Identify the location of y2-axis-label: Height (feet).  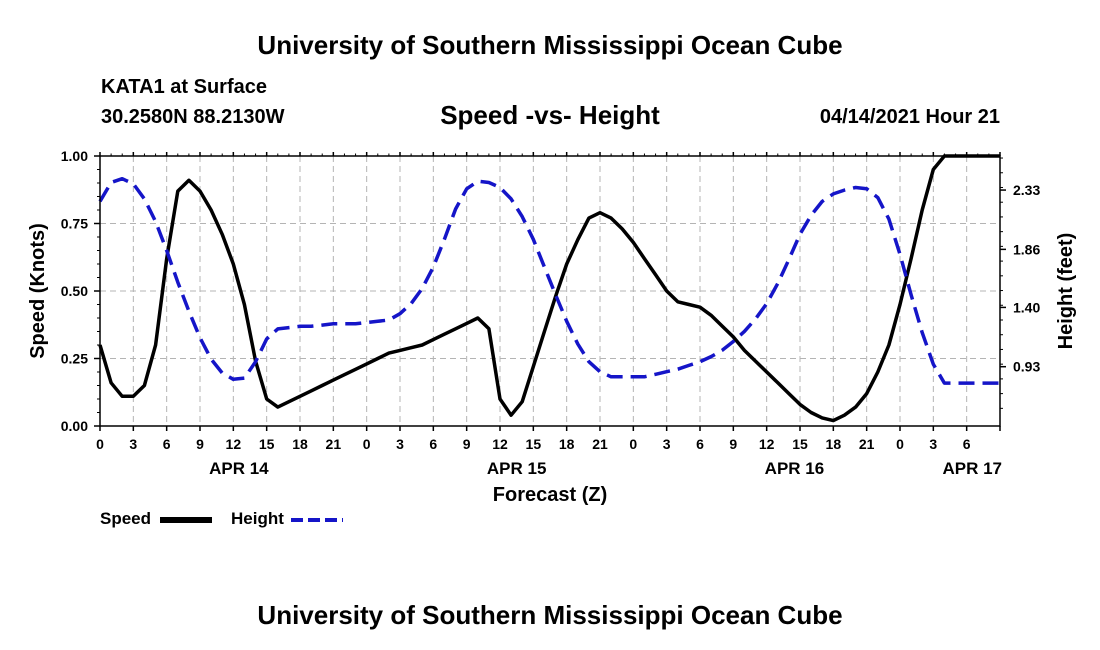
(1066, 291).